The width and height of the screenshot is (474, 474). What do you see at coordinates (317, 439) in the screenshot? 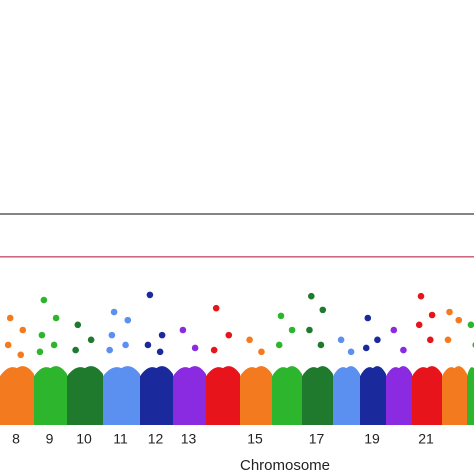
I see `x-tick-label: 17` at bounding box center [317, 439].